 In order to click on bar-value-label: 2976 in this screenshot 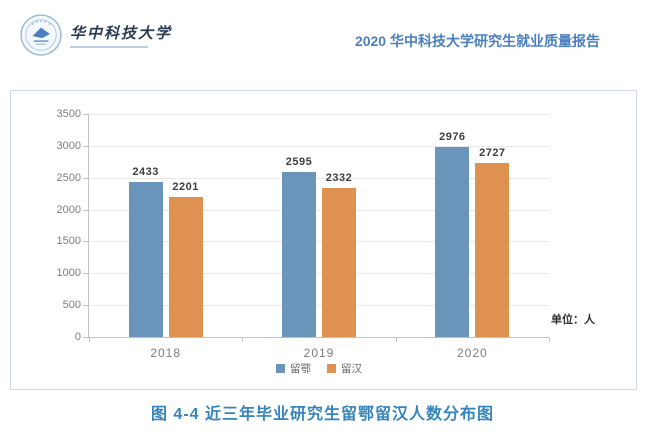, I will do `click(452, 137)`.